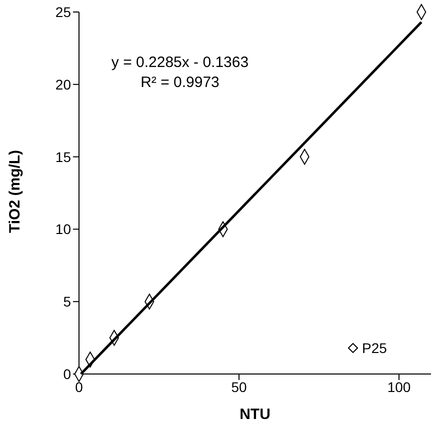  Describe the element at coordinates (67, 302) in the screenshot. I see `y-tick-label: 5` at that location.